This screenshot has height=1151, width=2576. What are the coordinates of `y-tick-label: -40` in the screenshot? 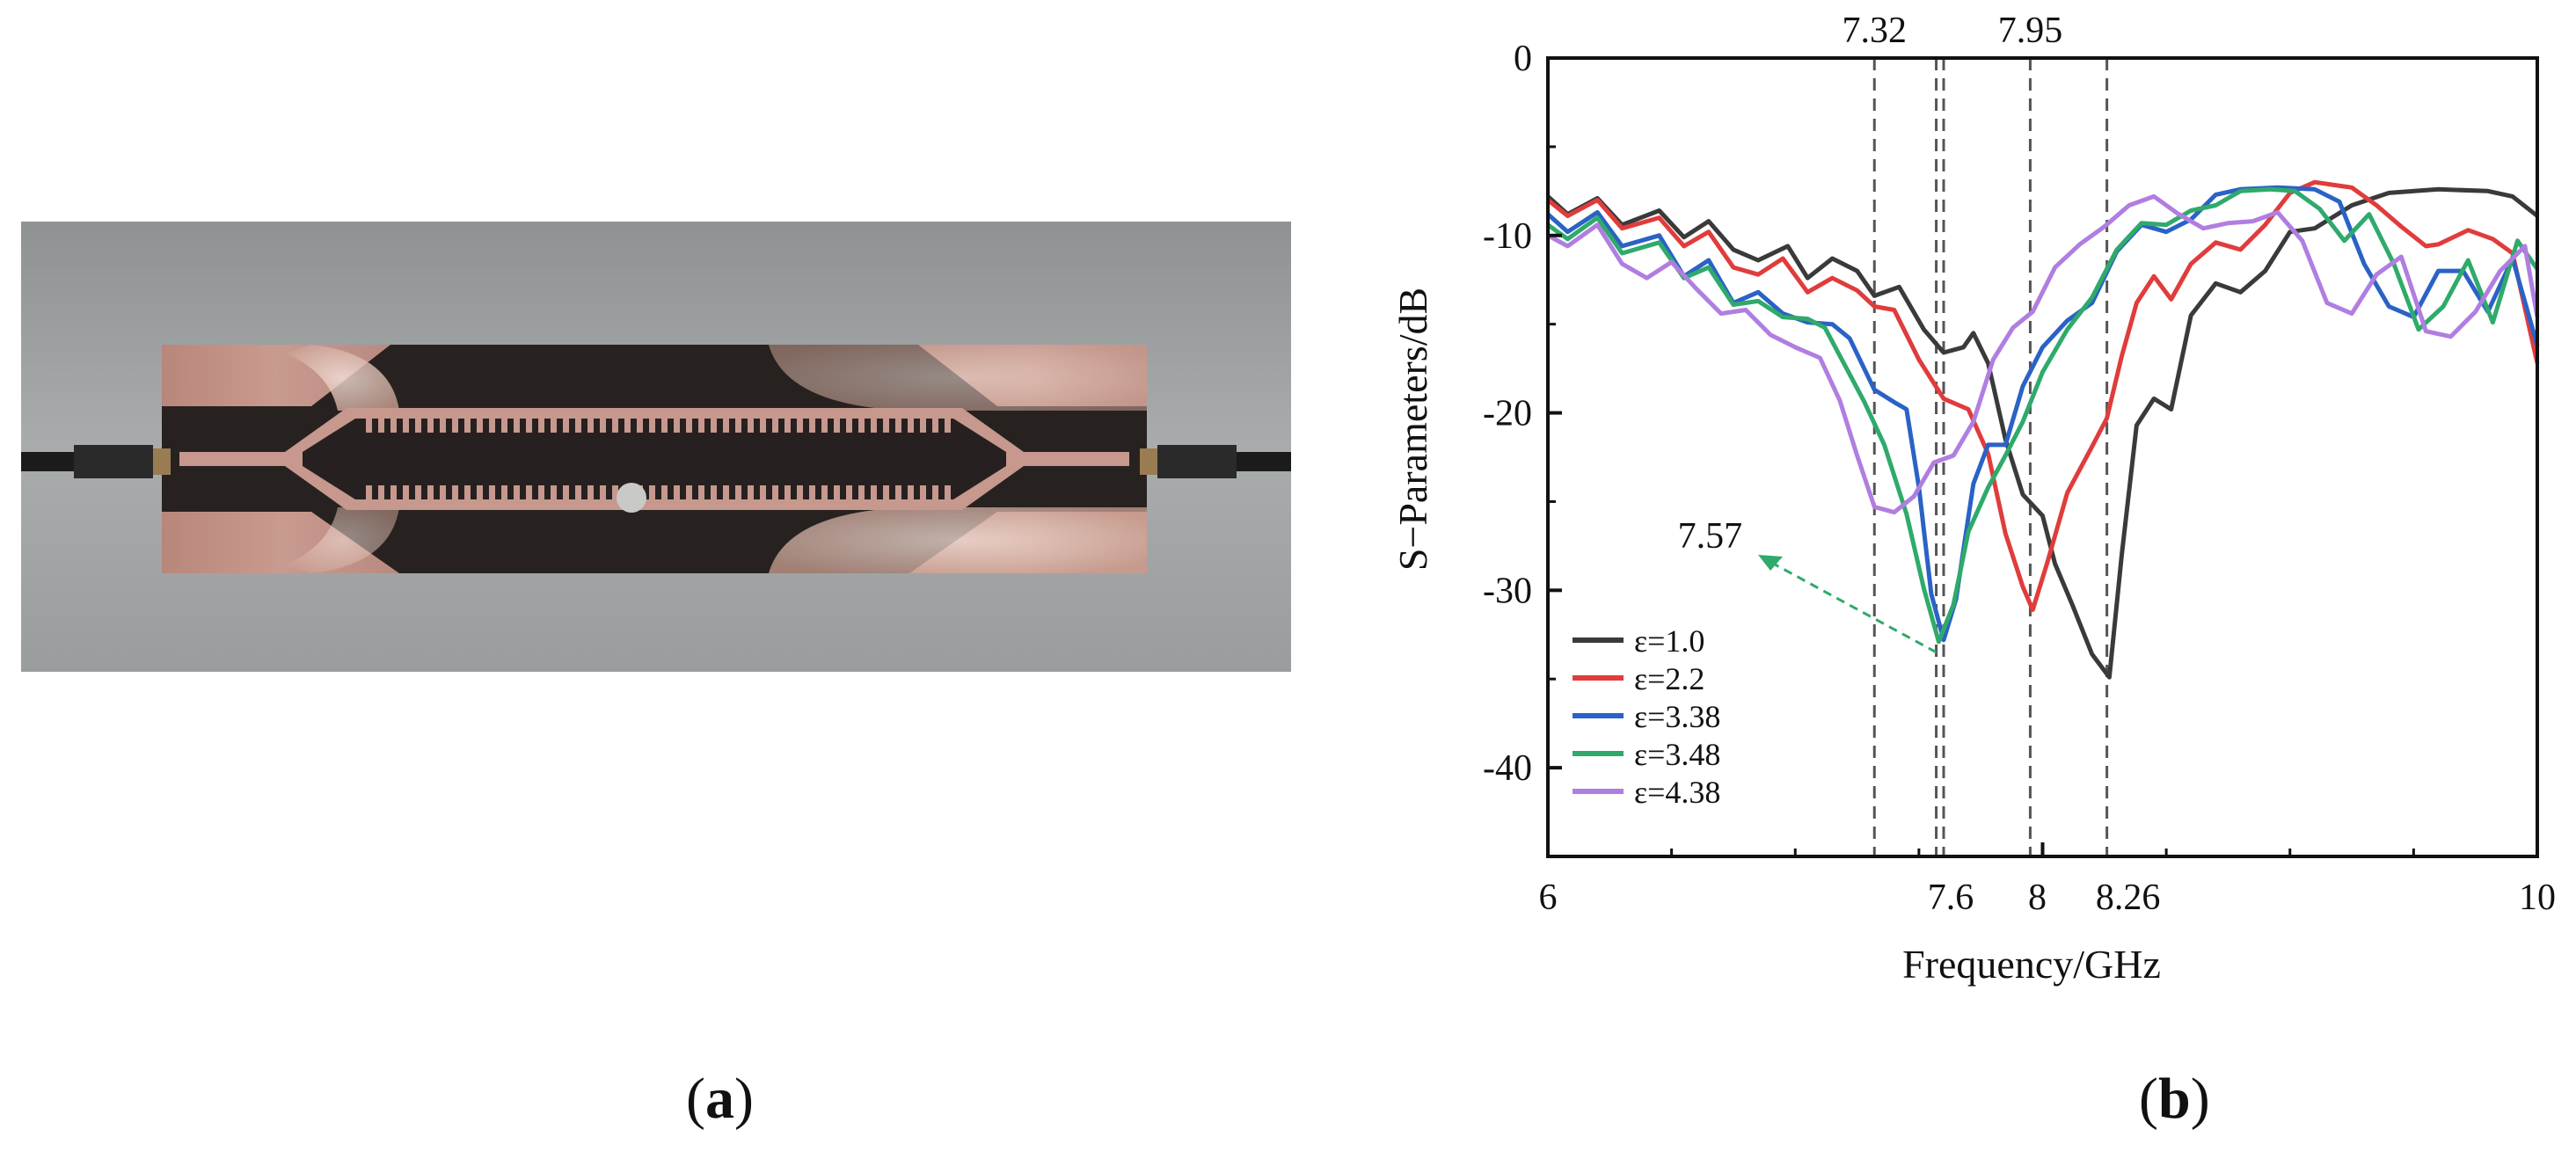 It's located at (1507, 769).